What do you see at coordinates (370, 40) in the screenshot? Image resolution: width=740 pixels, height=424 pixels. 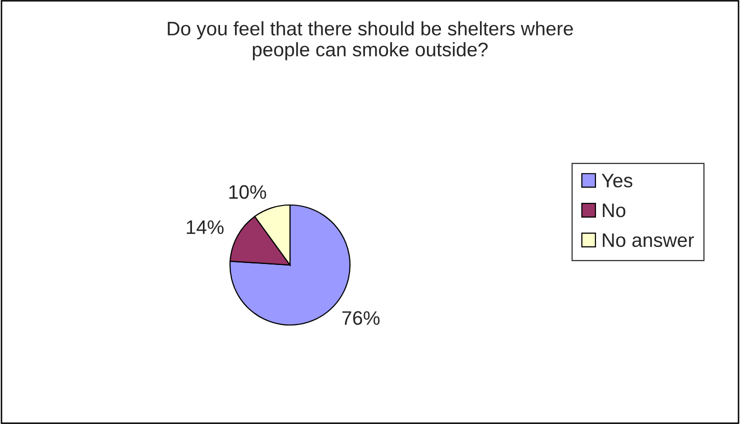 I see `chart-title: Do you feel that there should be shelters where people can smoke outside?` at bounding box center [370, 40].